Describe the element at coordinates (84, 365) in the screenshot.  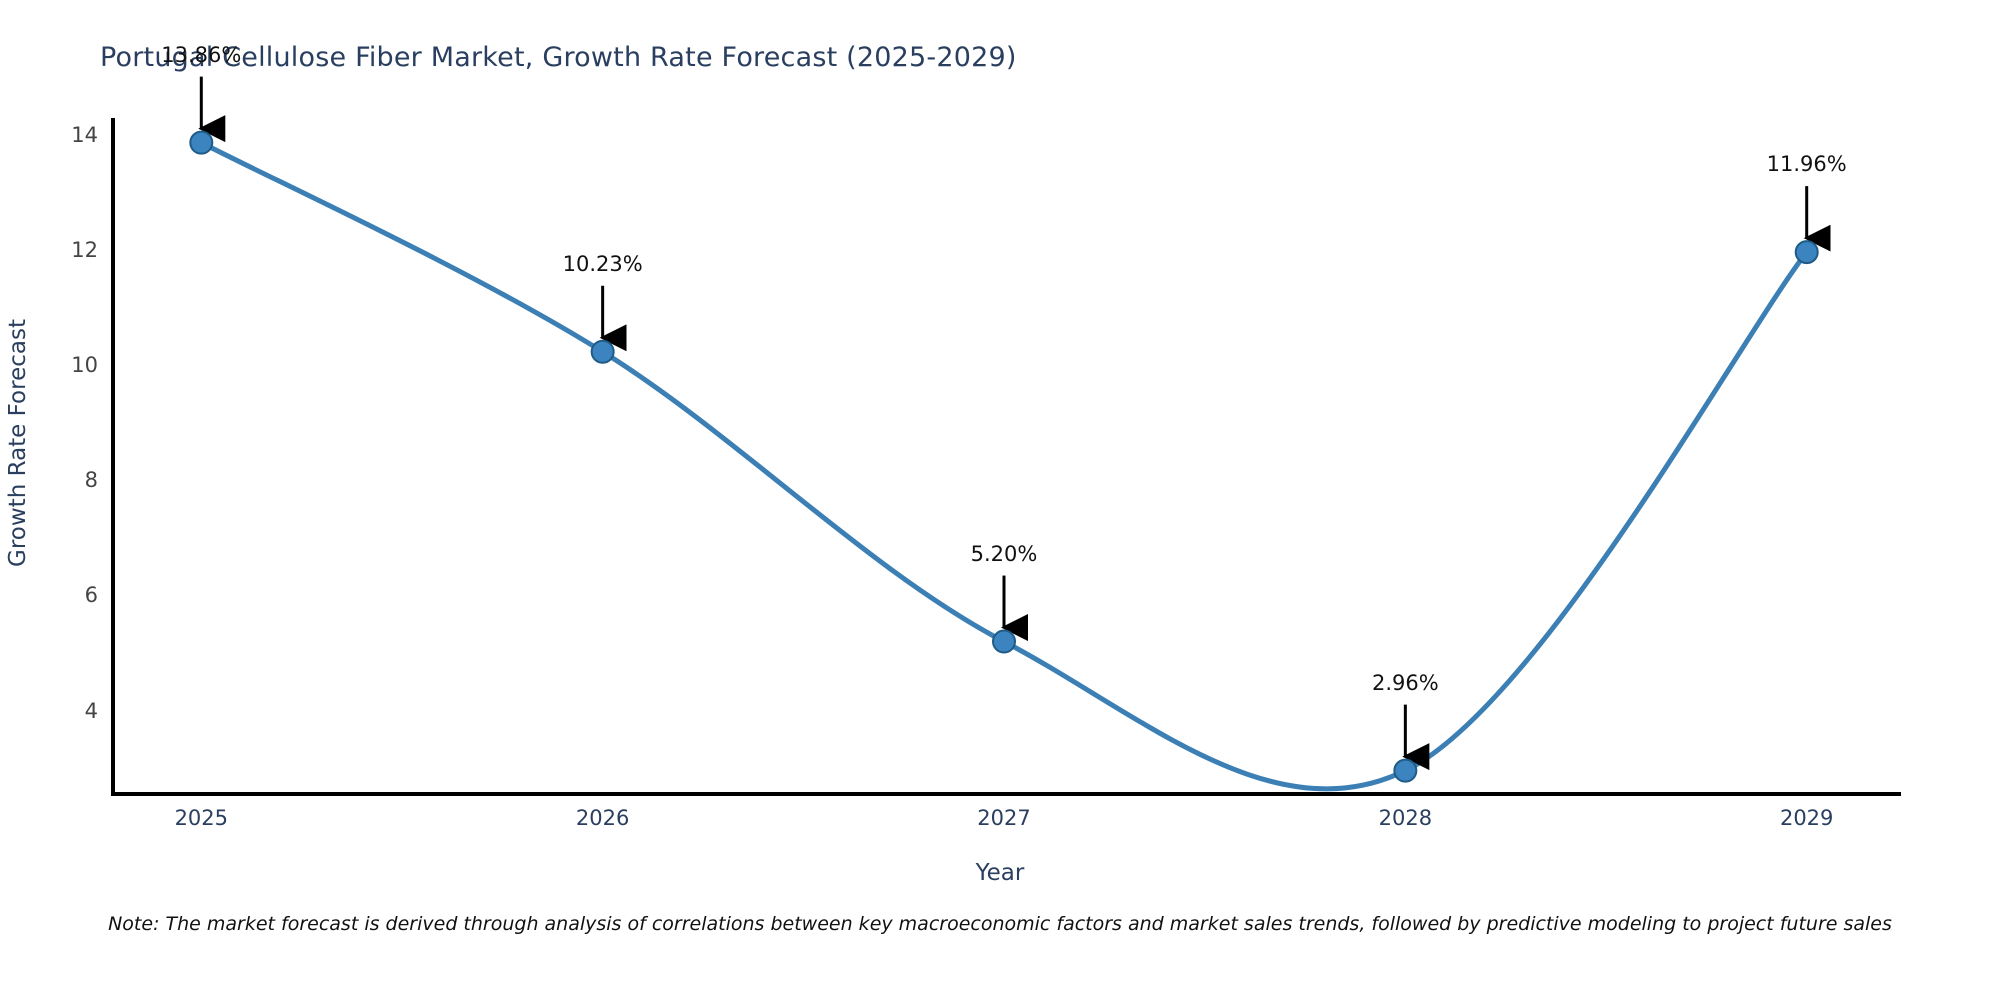
I see `y-tick-label: 10` at that location.